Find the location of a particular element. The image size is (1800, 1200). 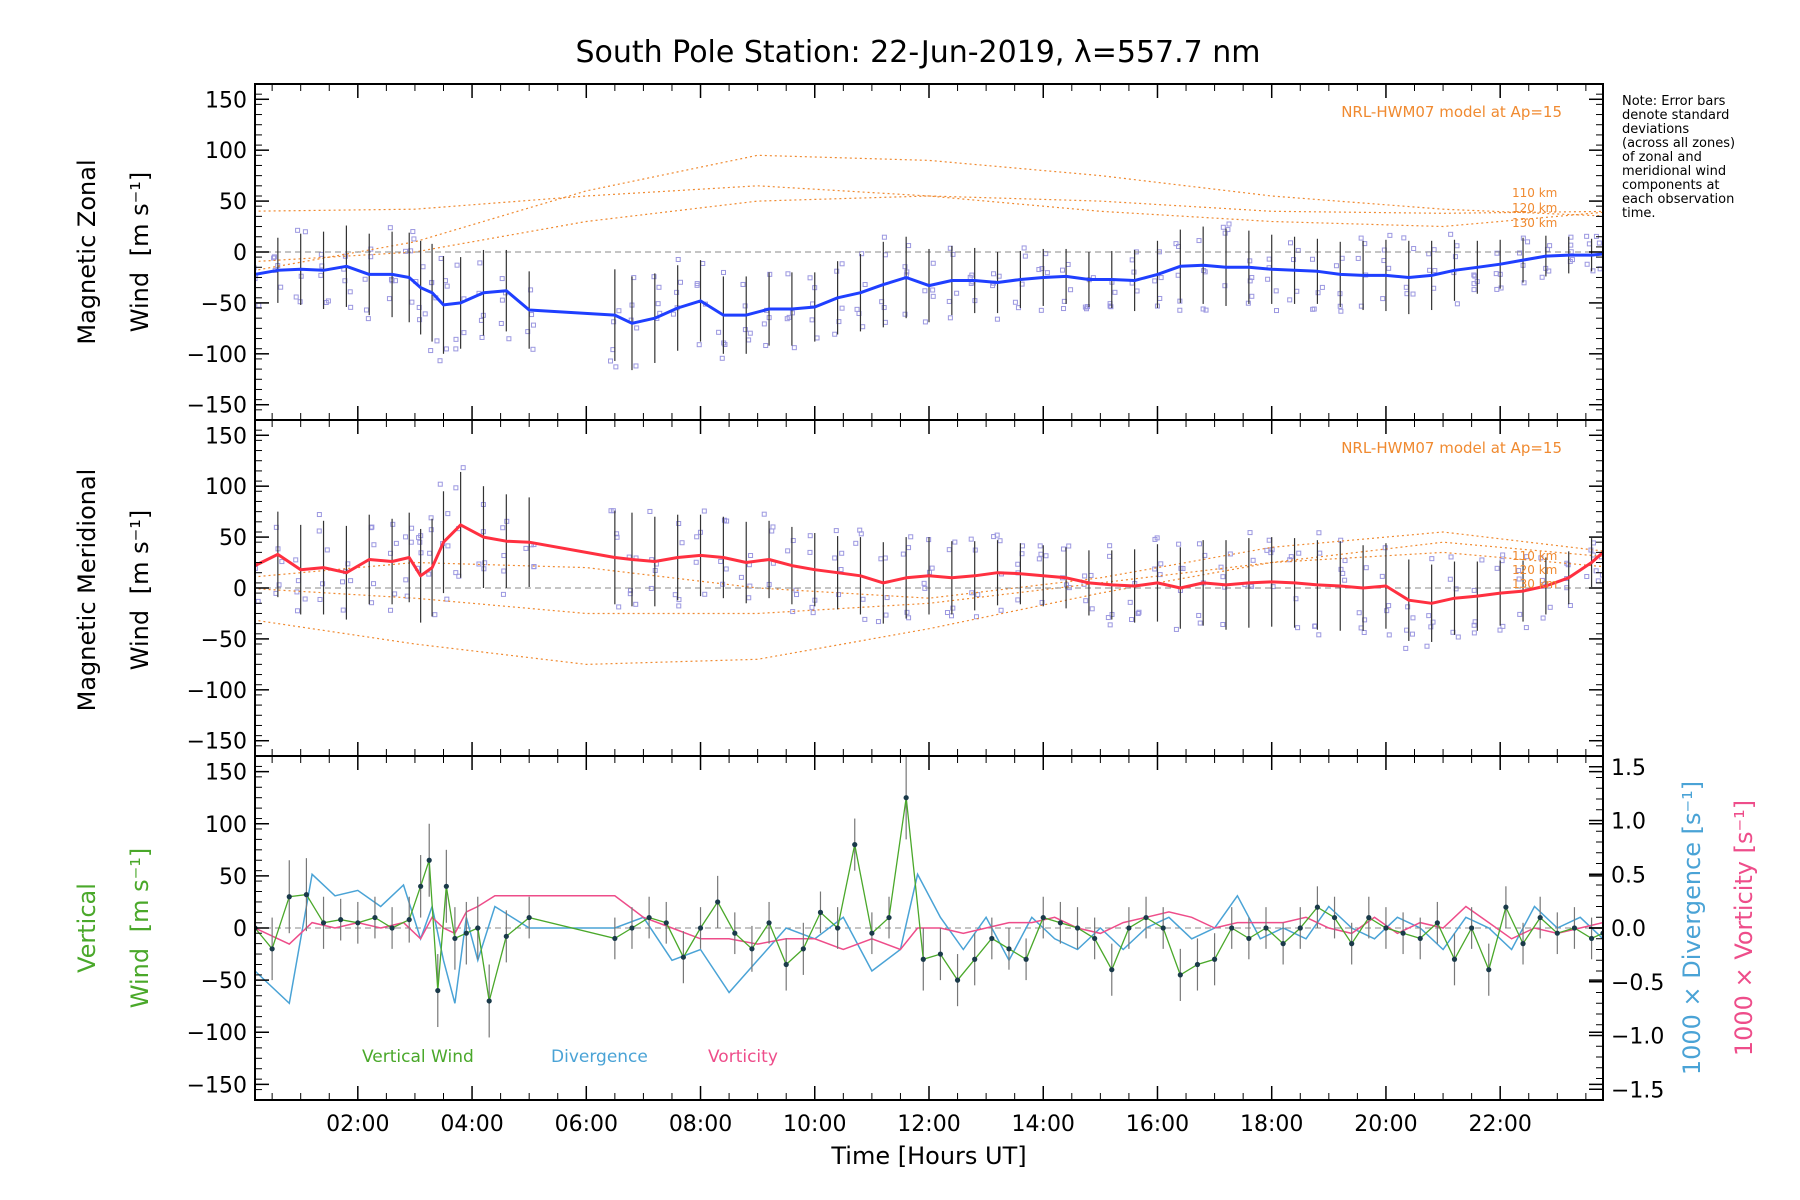

zonal-ylabel-units: [m s⁻¹] is located at coordinates (140, 214).